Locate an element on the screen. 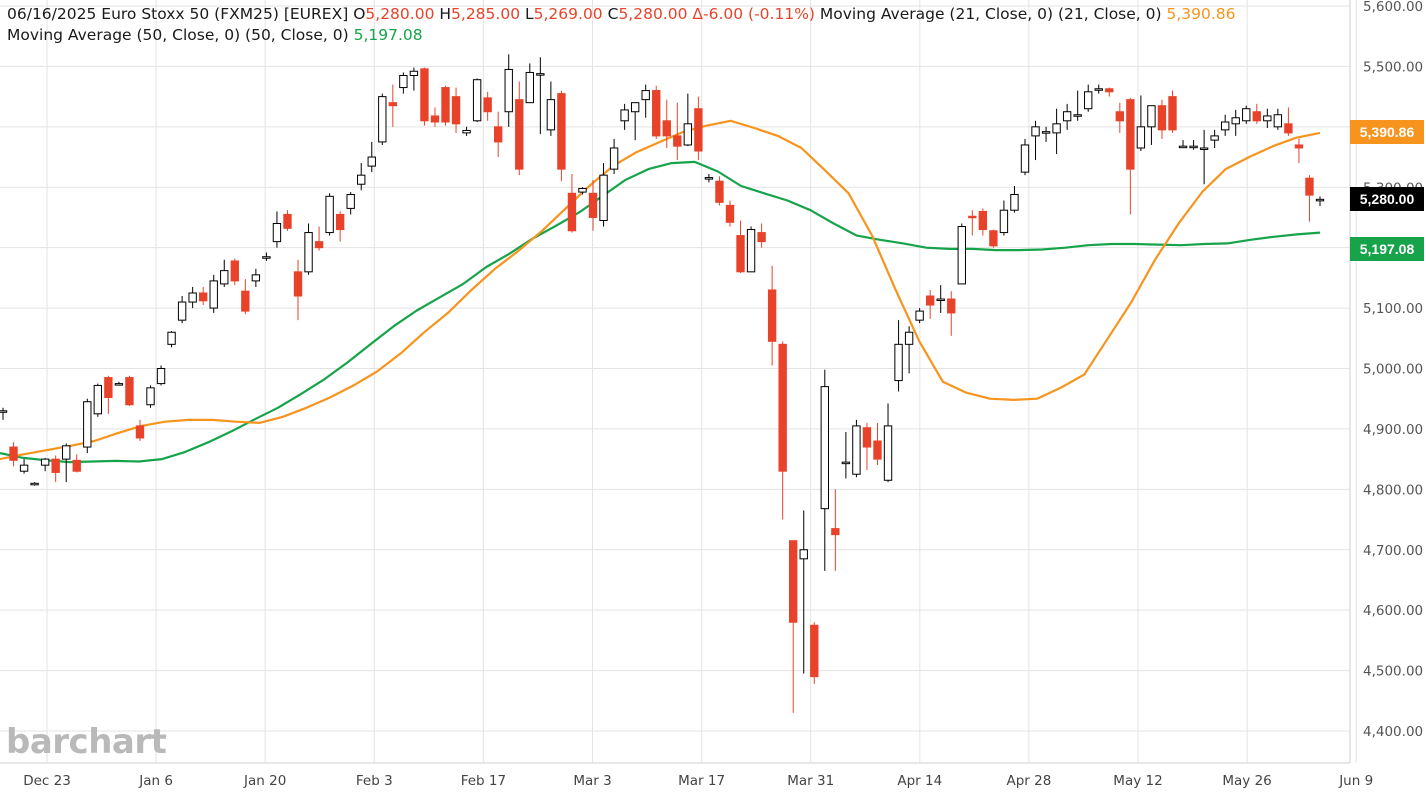 Image resolution: width=1426 pixels, height=793 pixels. header-open-label: O is located at coordinates (359, 14).